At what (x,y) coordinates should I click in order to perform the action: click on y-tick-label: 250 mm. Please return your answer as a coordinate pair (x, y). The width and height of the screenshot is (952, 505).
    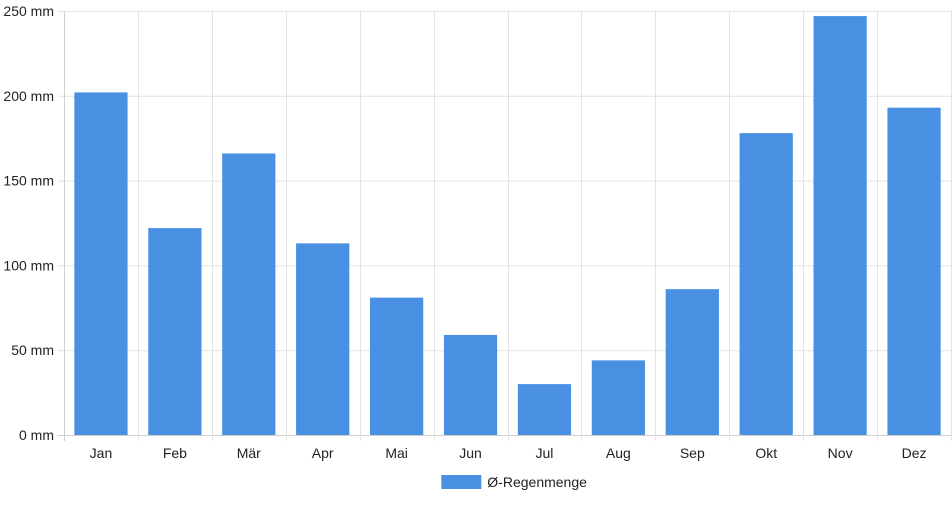
    Looking at the image, I should click on (28, 11).